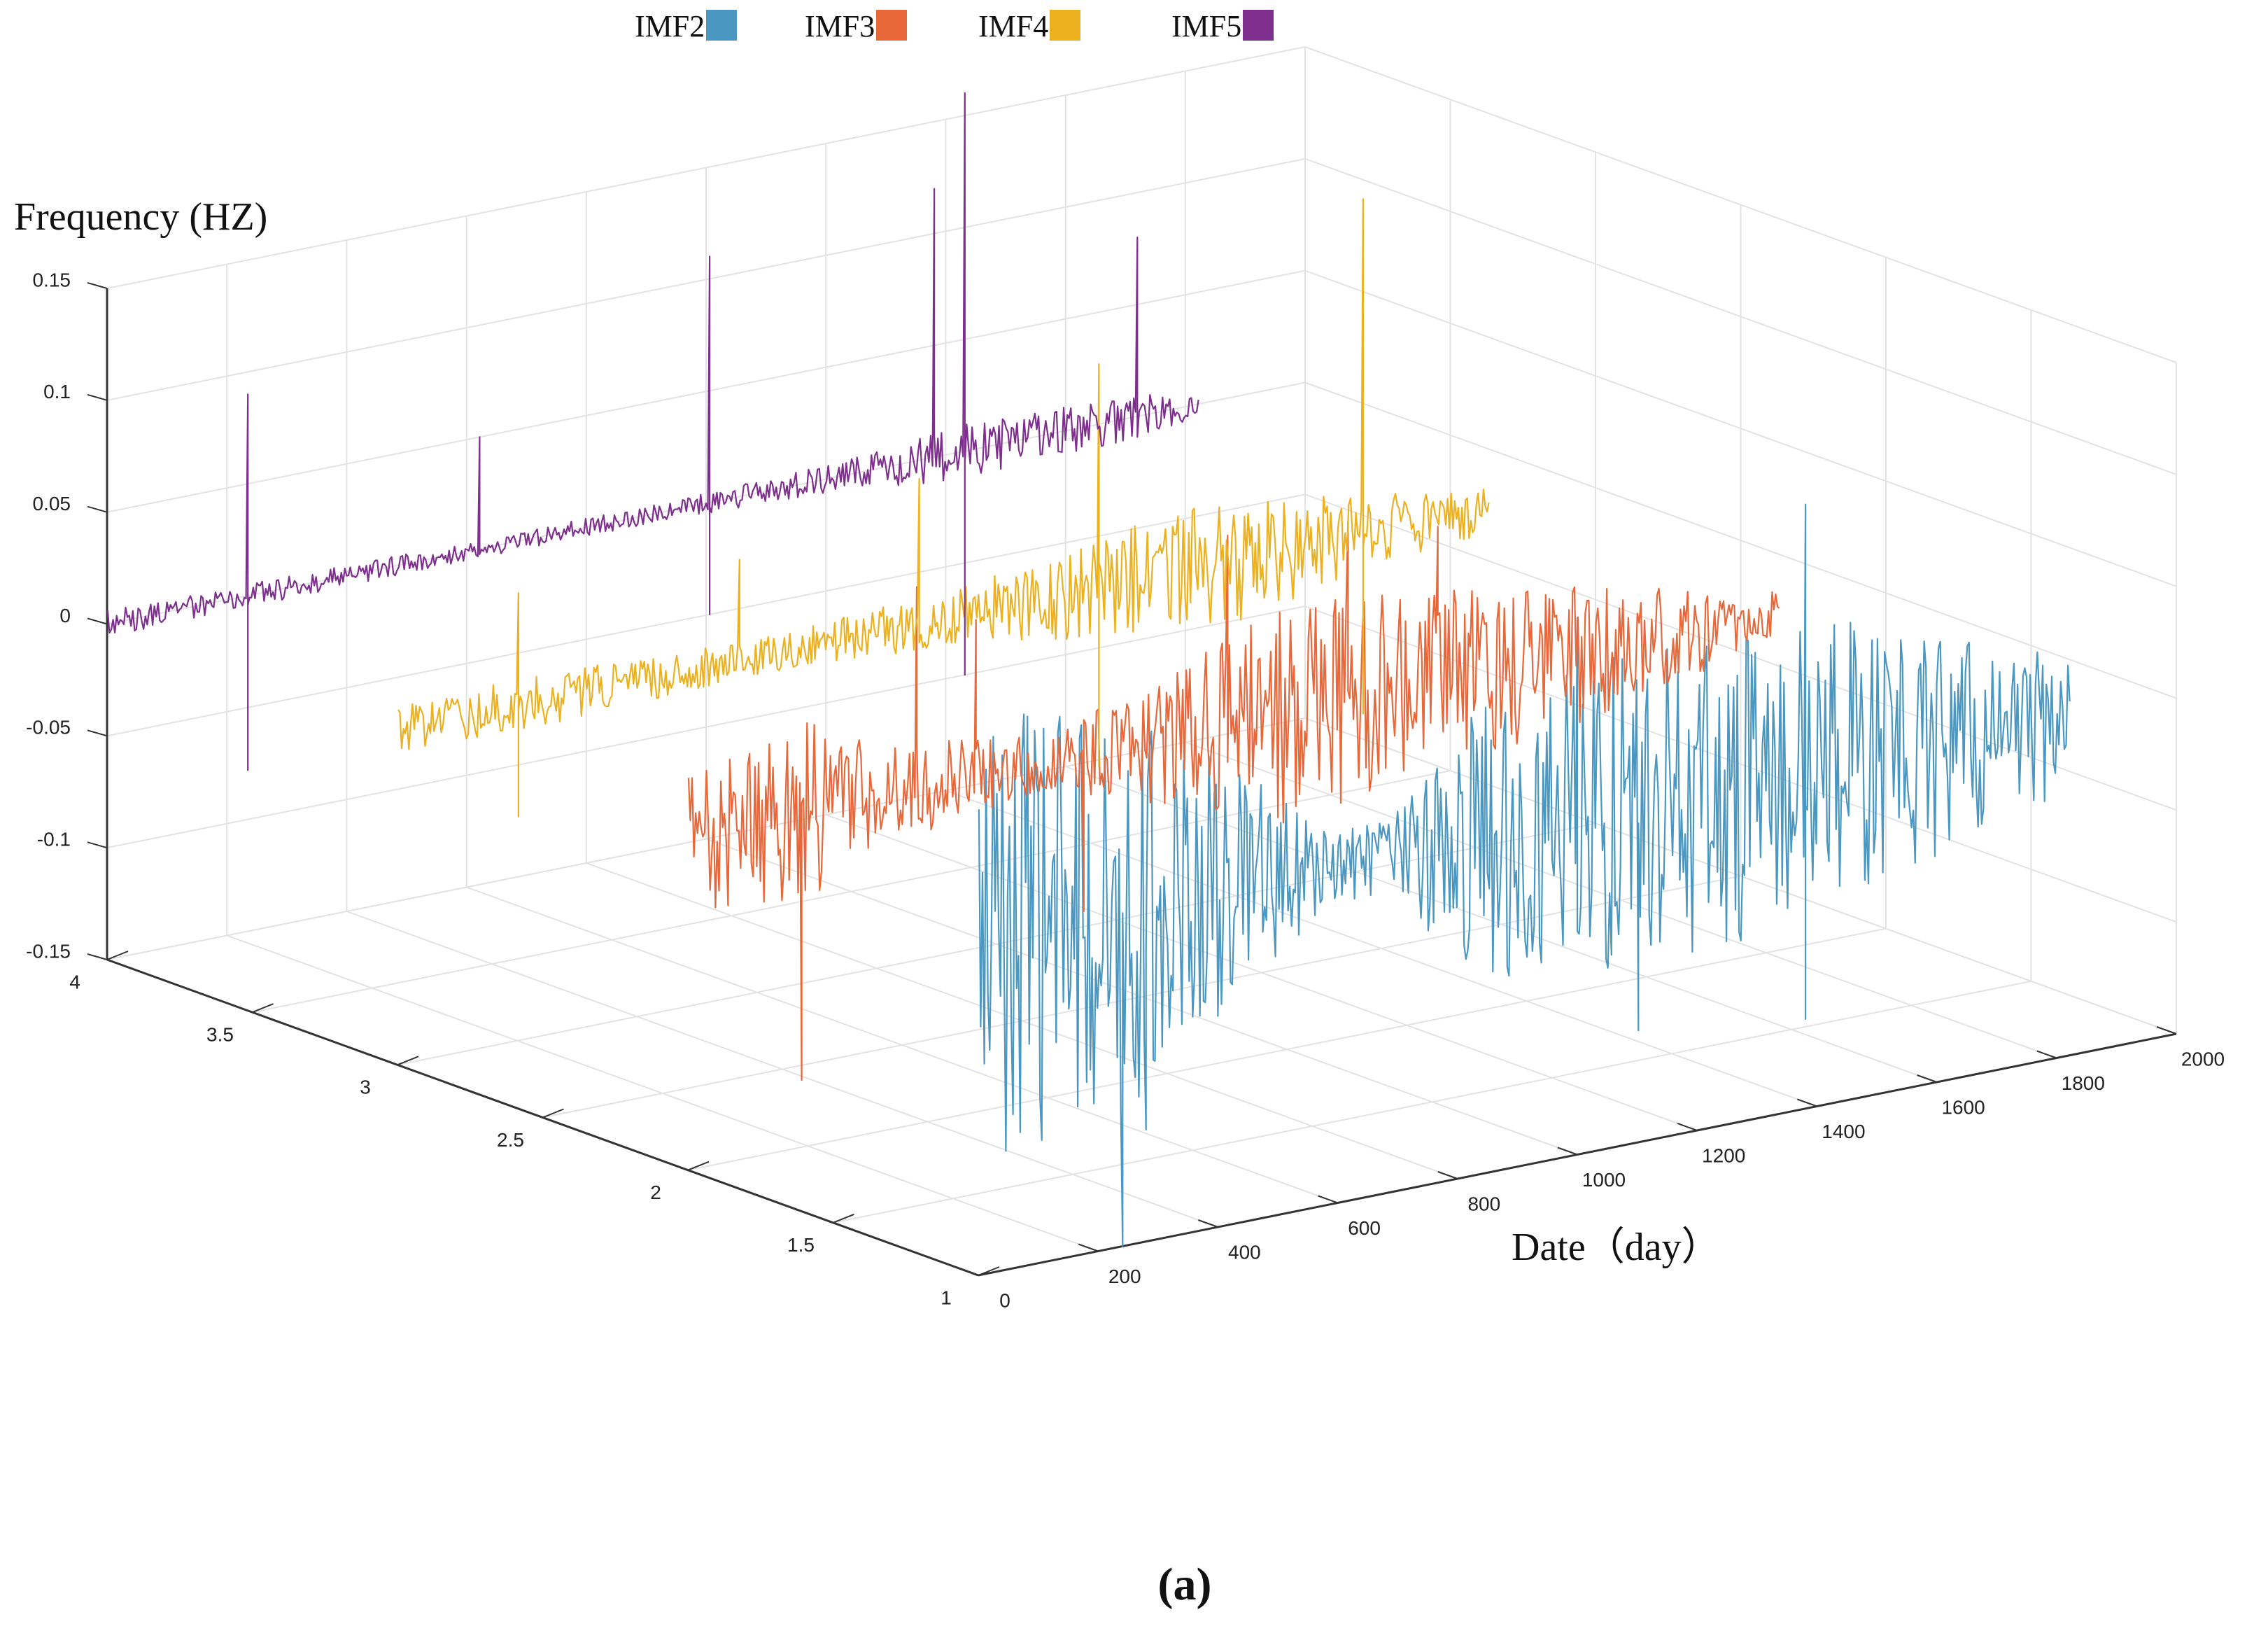 Image resolution: width=2268 pixels, height=1633 pixels. Describe the element at coordinates (1364, 1228) in the screenshot. I see `x-tick-label: 600` at that location.